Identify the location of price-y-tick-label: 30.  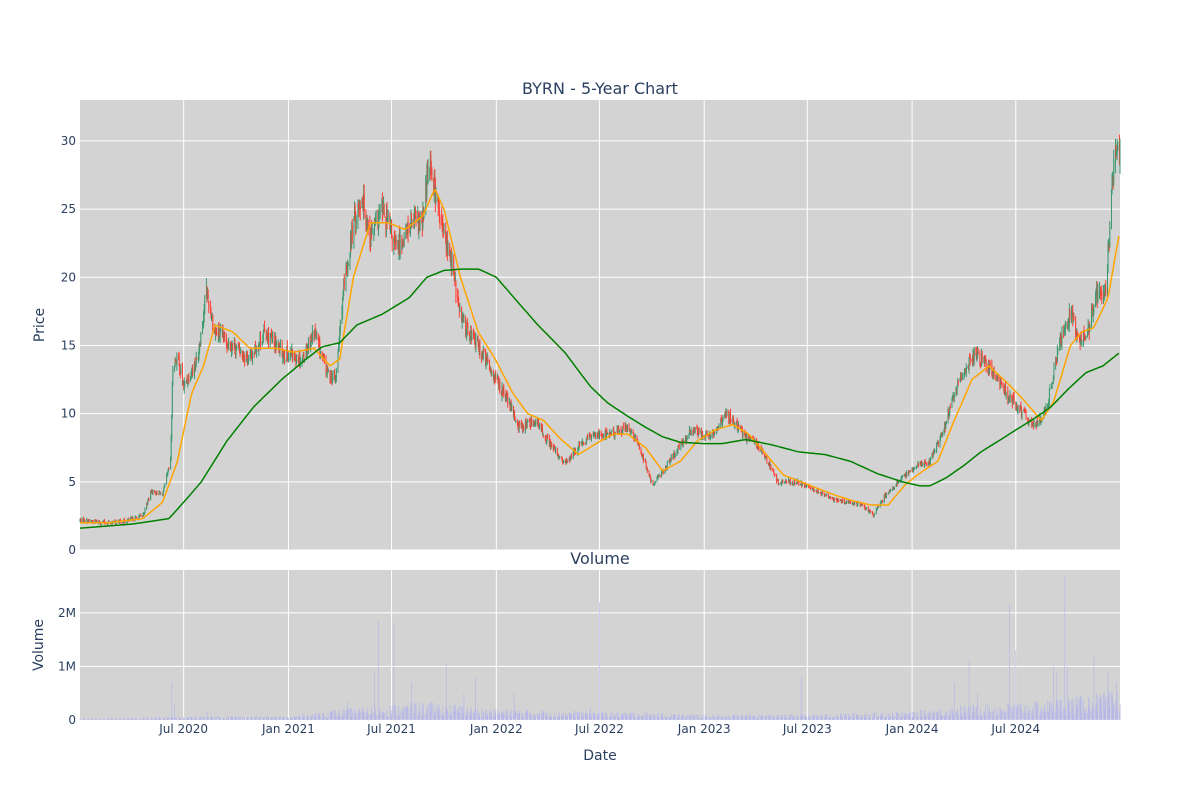
(68, 141).